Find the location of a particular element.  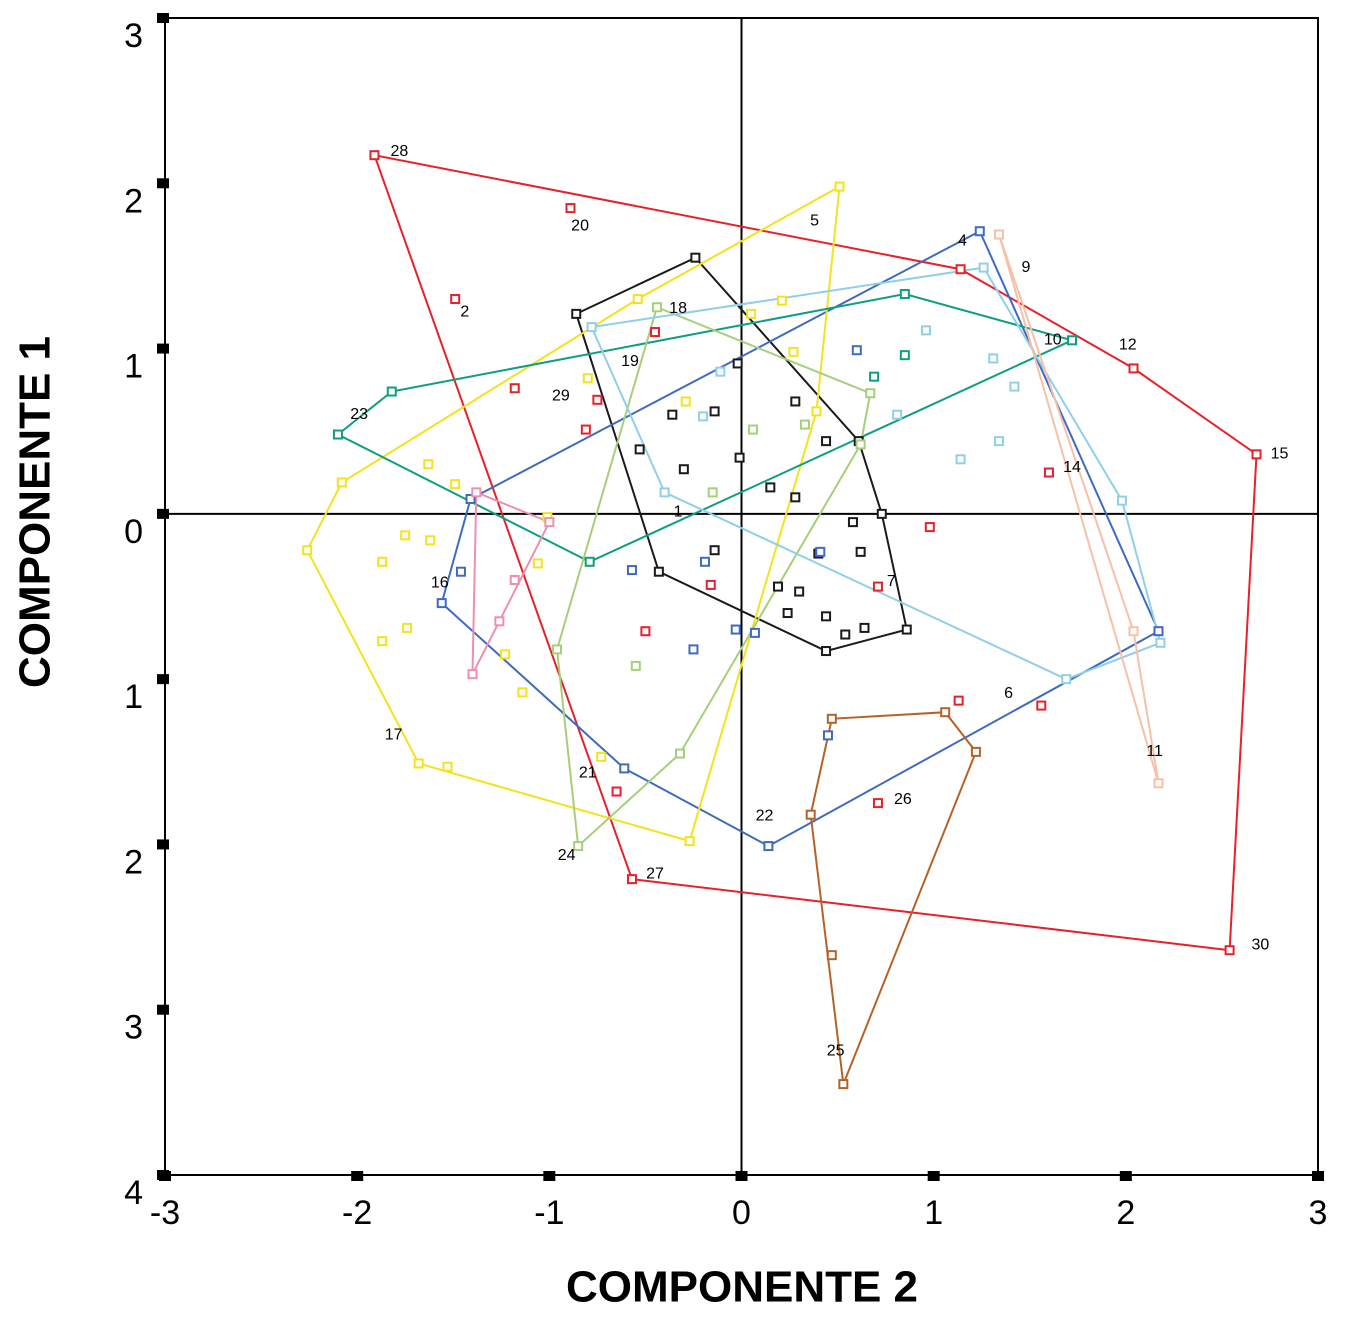

annotation: 28 is located at coordinates (400, 151).